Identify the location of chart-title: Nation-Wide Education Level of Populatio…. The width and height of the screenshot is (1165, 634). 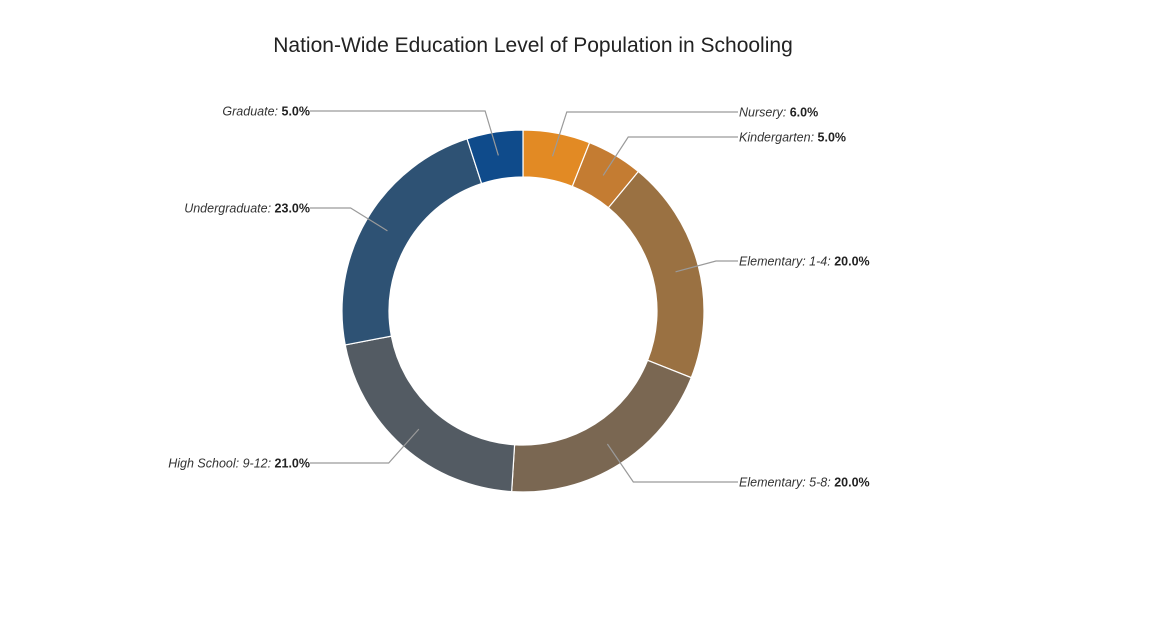
(533, 45).